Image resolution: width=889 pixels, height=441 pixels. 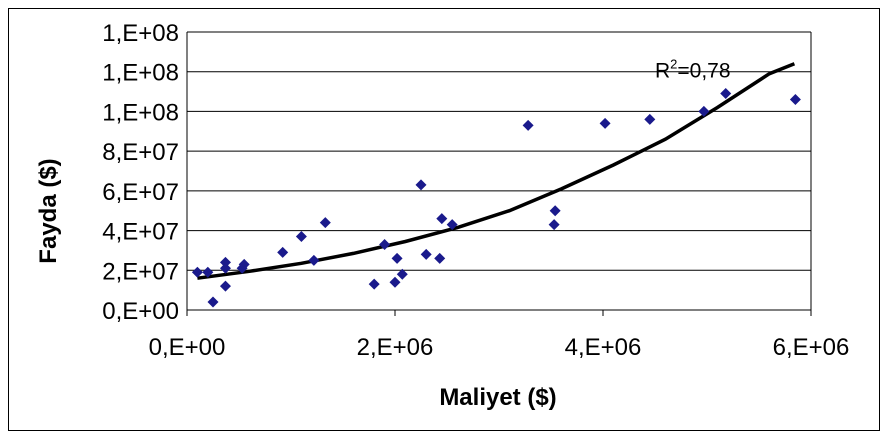 What do you see at coordinates (662, 71) in the screenshot?
I see `r-squared-prefix: R` at bounding box center [662, 71].